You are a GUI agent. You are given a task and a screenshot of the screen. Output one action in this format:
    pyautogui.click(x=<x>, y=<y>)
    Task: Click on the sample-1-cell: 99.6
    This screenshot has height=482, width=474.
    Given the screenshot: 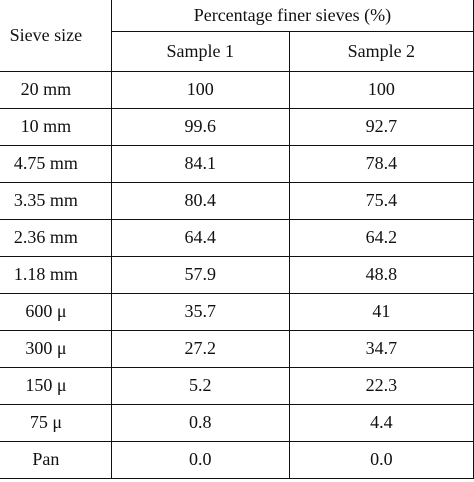 What is the action you would take?
    pyautogui.click(x=200, y=126)
    